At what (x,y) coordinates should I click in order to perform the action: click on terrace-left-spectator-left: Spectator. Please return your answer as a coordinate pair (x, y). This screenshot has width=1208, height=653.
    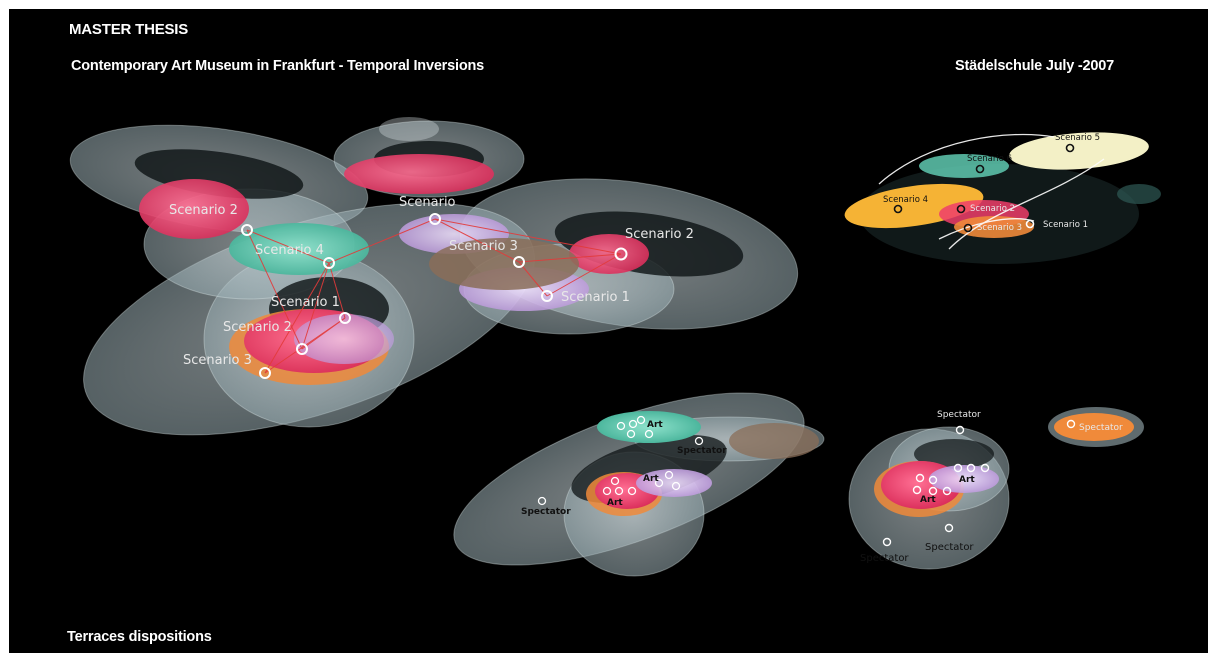
    Looking at the image, I should click on (546, 512).